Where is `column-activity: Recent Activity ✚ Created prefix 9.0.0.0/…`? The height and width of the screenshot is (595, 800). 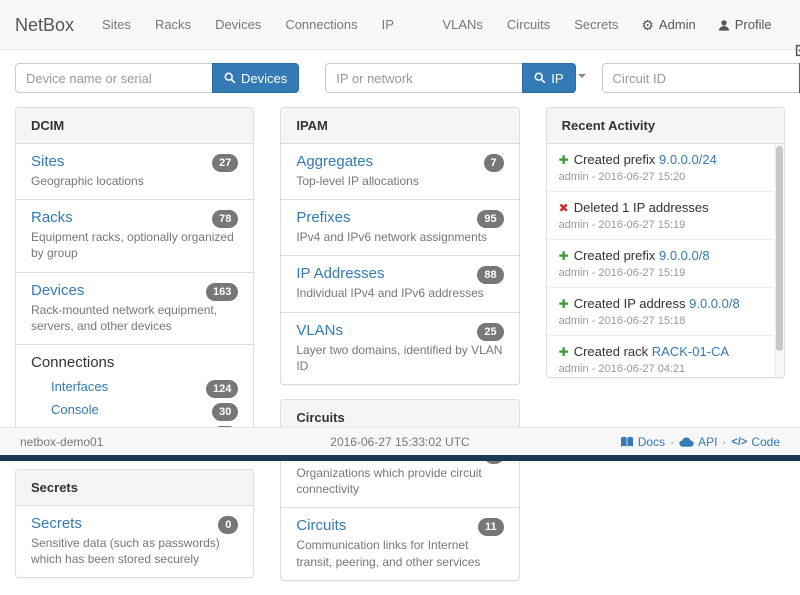 column-activity: Recent Activity ✚ Created prefix 9.0.0.0/… is located at coordinates (665, 249).